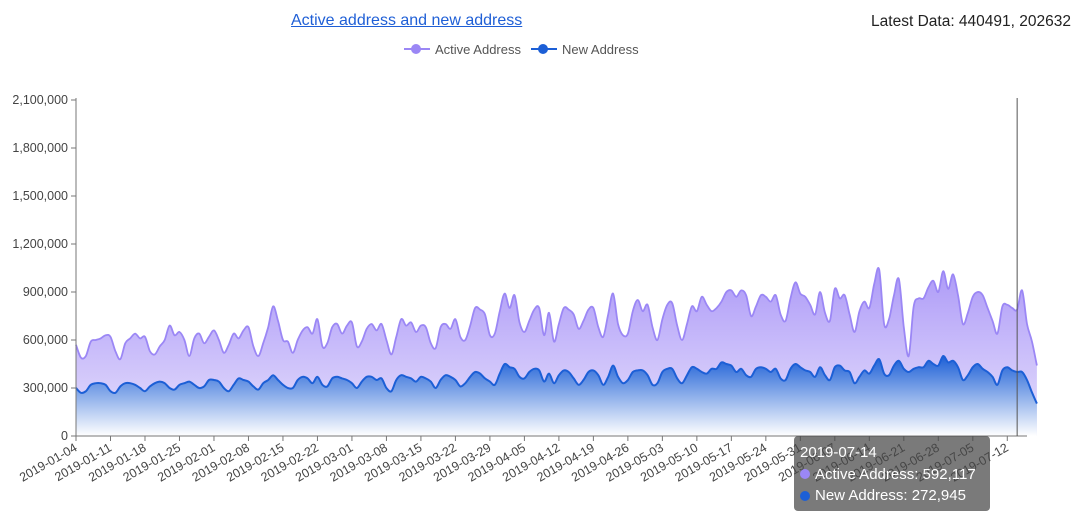 The height and width of the screenshot is (522, 1080). I want to click on tooltip-date: 2019-07-14, so click(838, 452).